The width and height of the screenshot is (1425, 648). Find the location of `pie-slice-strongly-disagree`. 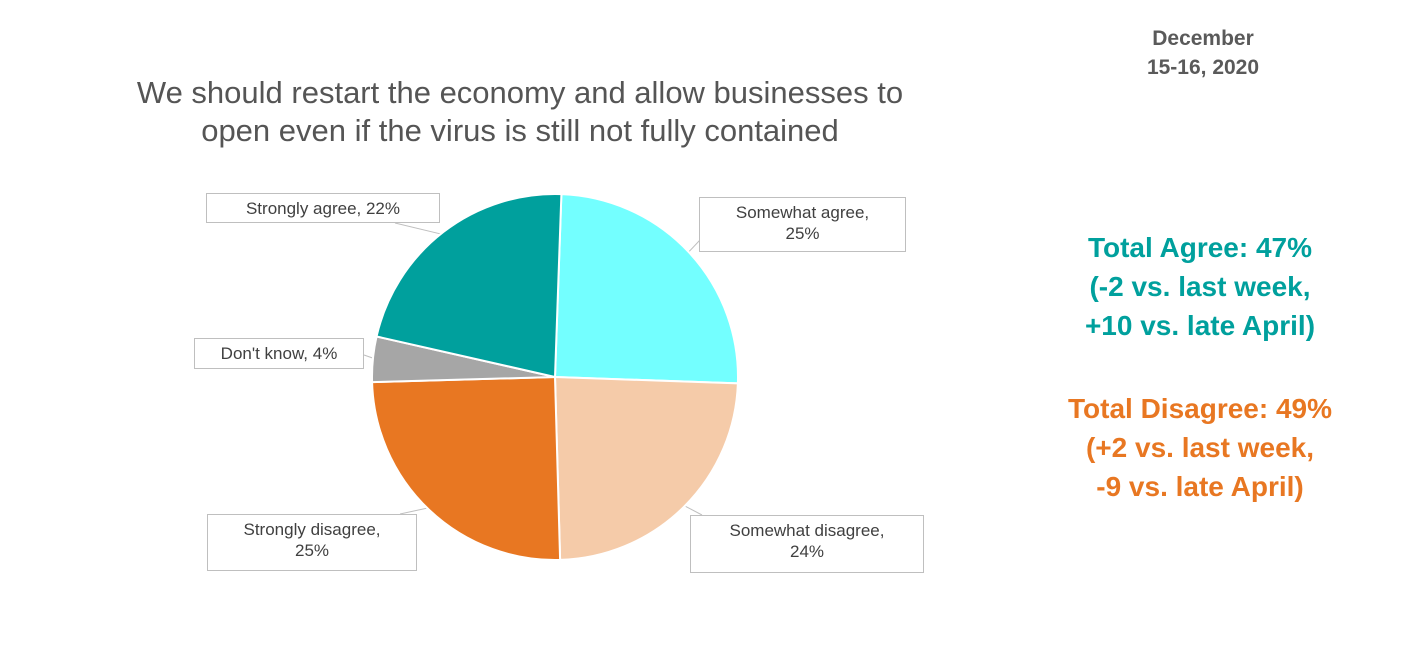

pie-slice-strongly-disagree is located at coordinates (466, 468).